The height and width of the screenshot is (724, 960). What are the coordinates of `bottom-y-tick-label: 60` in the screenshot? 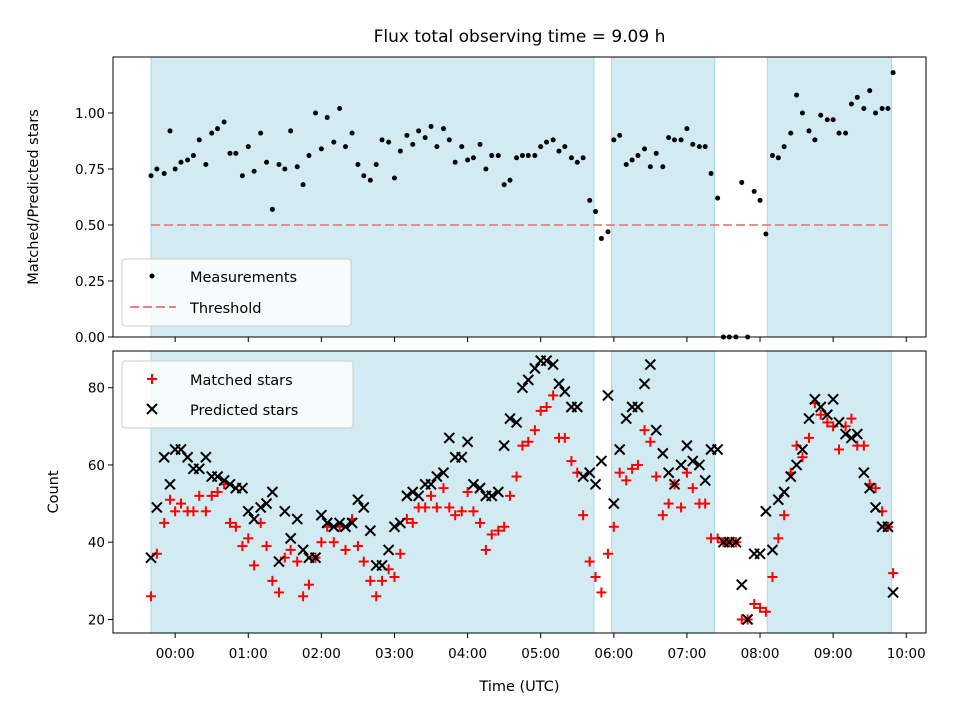 It's located at (96, 466).